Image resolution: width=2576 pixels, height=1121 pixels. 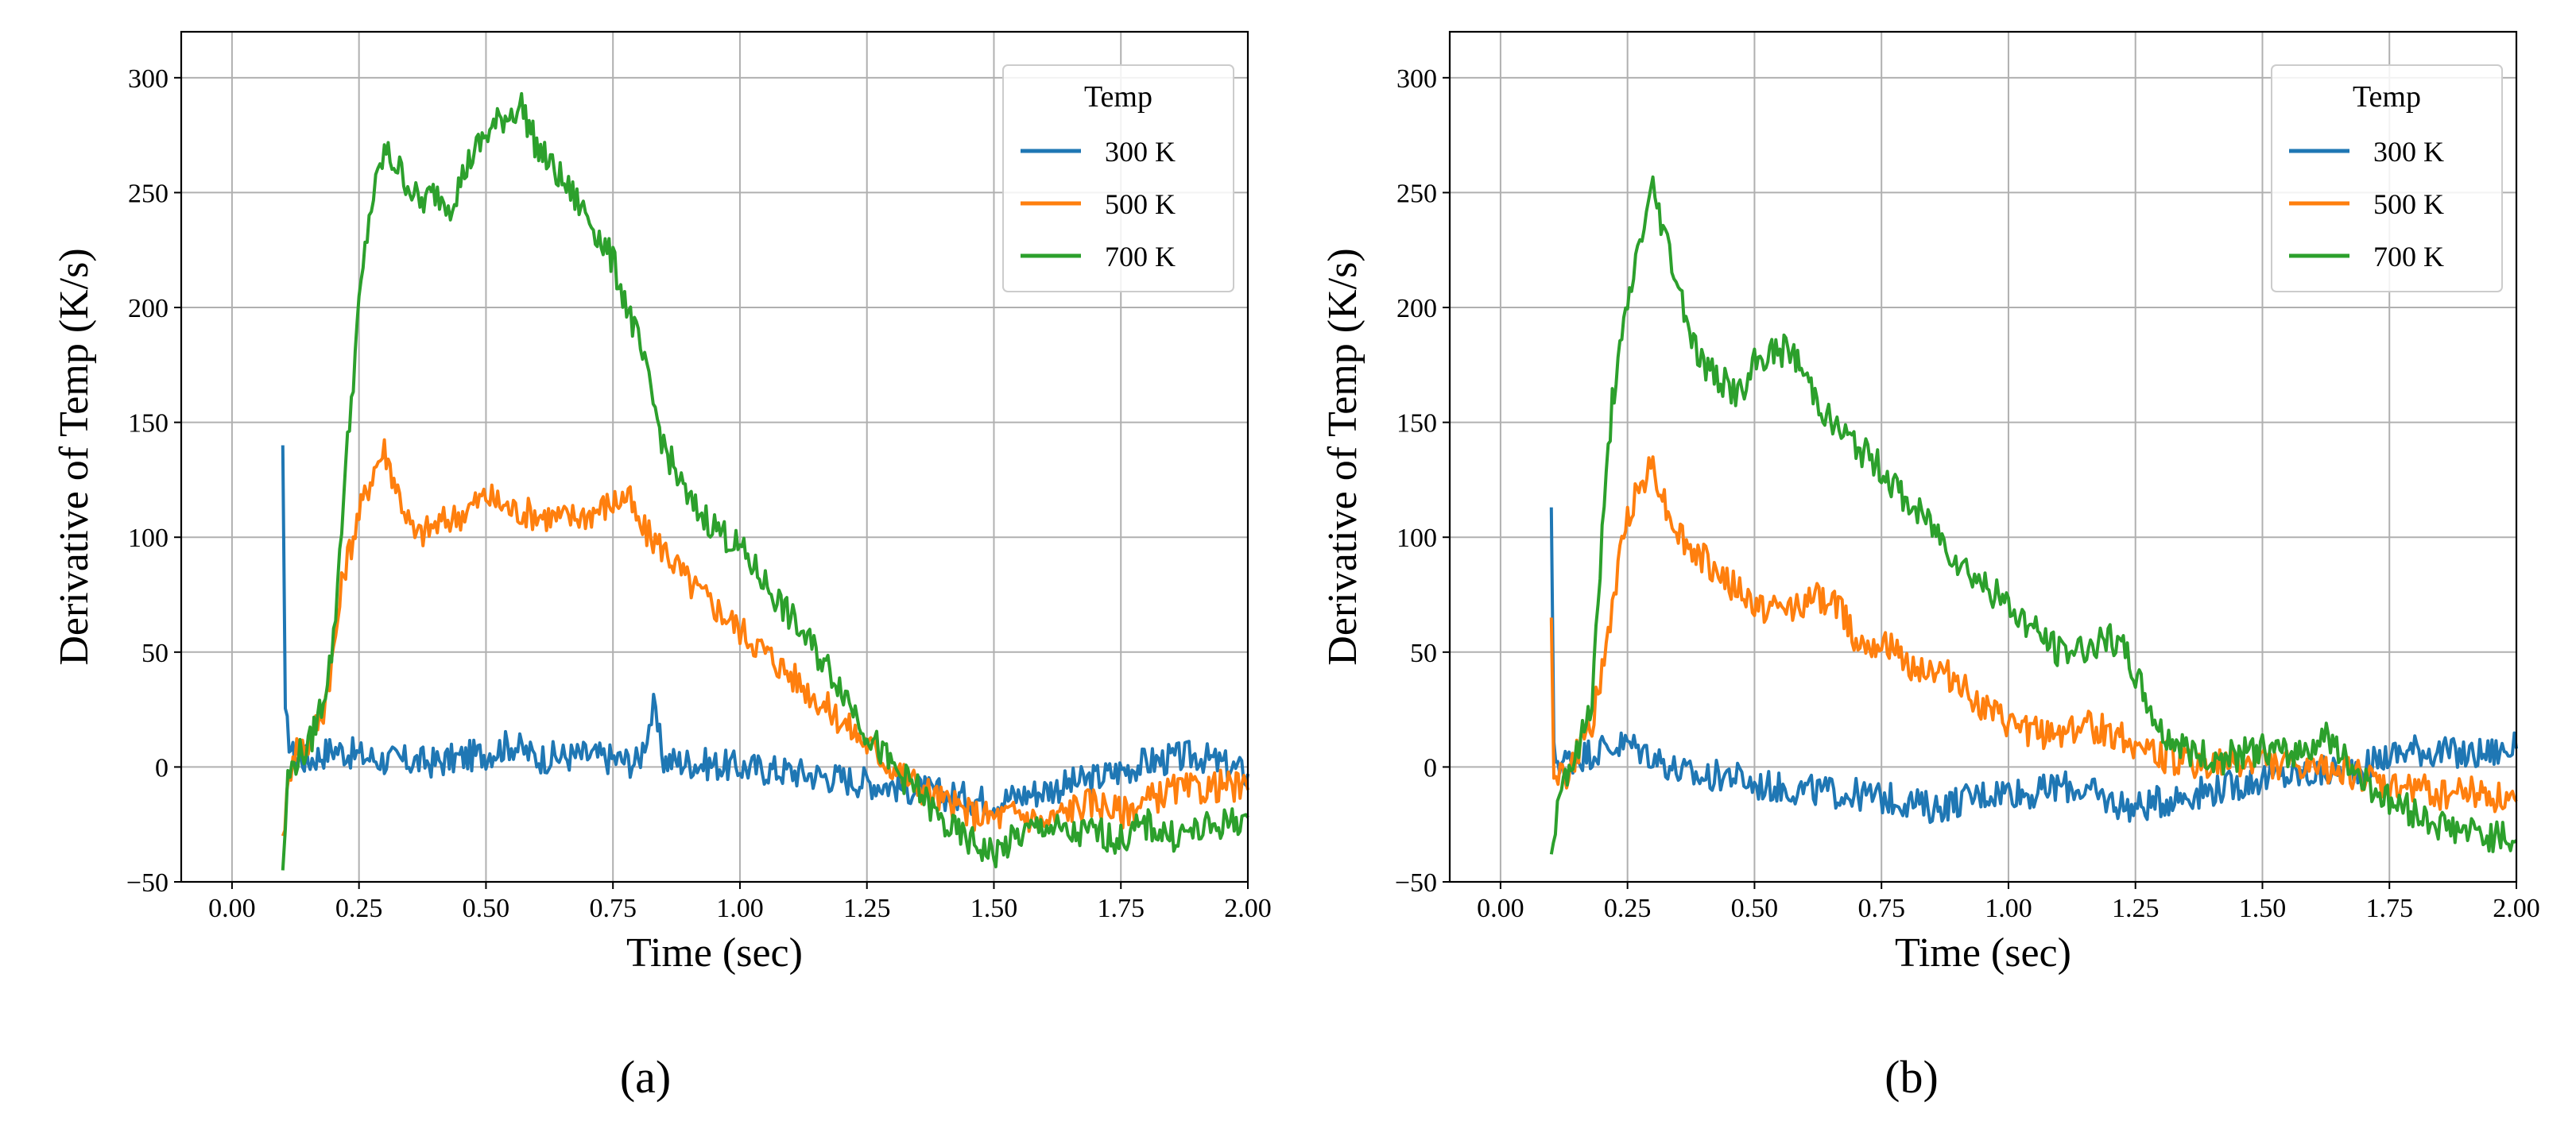 What do you see at coordinates (645, 1077) in the screenshot?
I see `panel-label: (a)` at bounding box center [645, 1077].